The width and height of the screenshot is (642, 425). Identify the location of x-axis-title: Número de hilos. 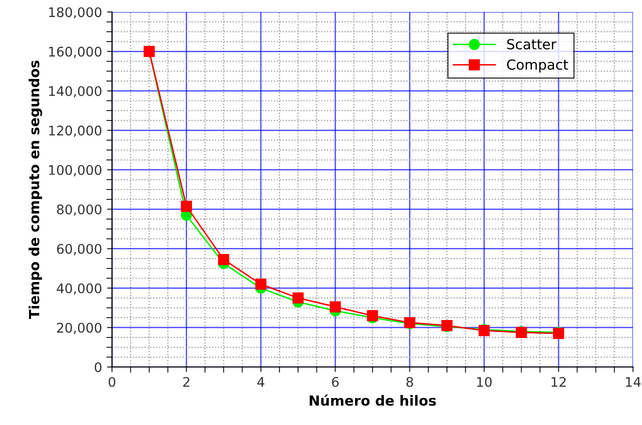
(373, 400).